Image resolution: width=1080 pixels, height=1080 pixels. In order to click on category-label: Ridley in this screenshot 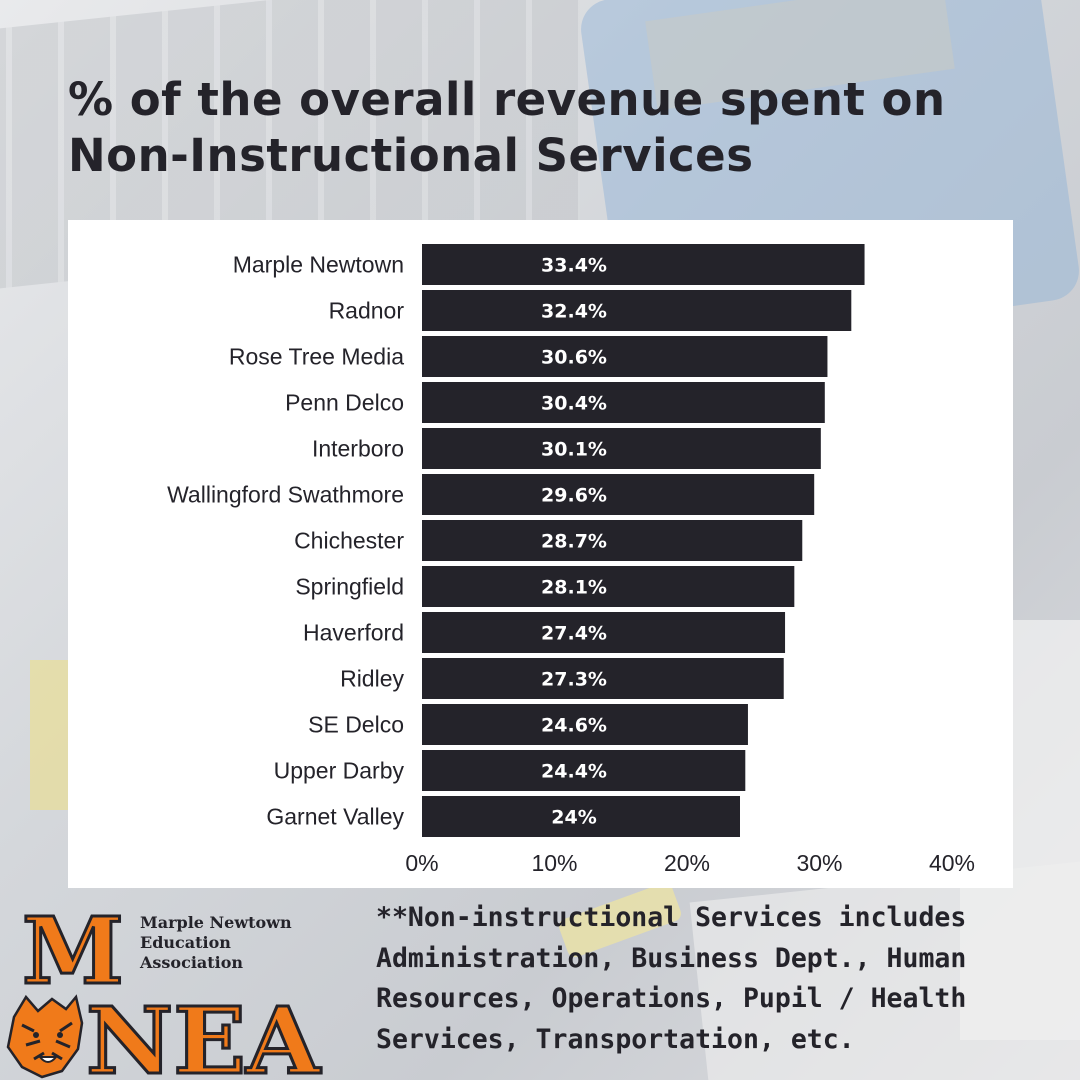, I will do `click(372, 679)`.